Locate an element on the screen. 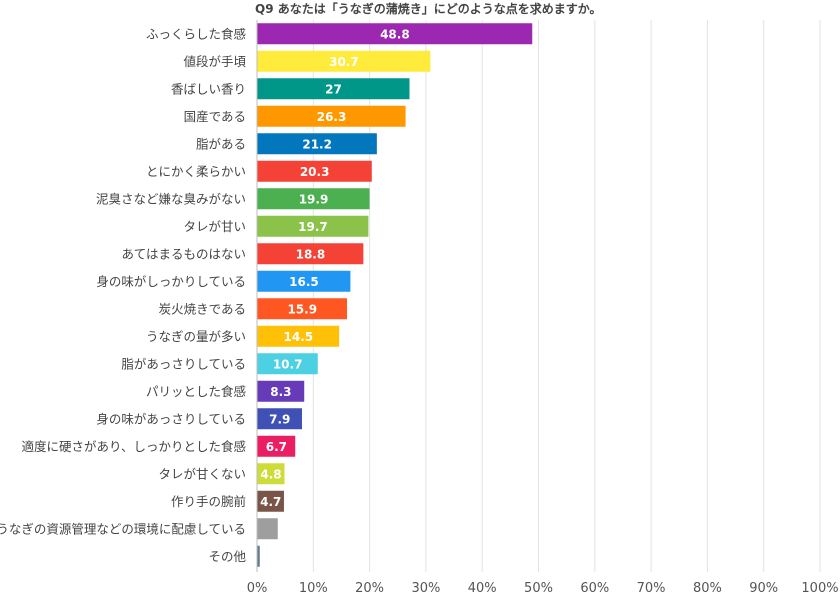 The width and height of the screenshot is (840, 602). data-label: 21.2 is located at coordinates (317, 144).